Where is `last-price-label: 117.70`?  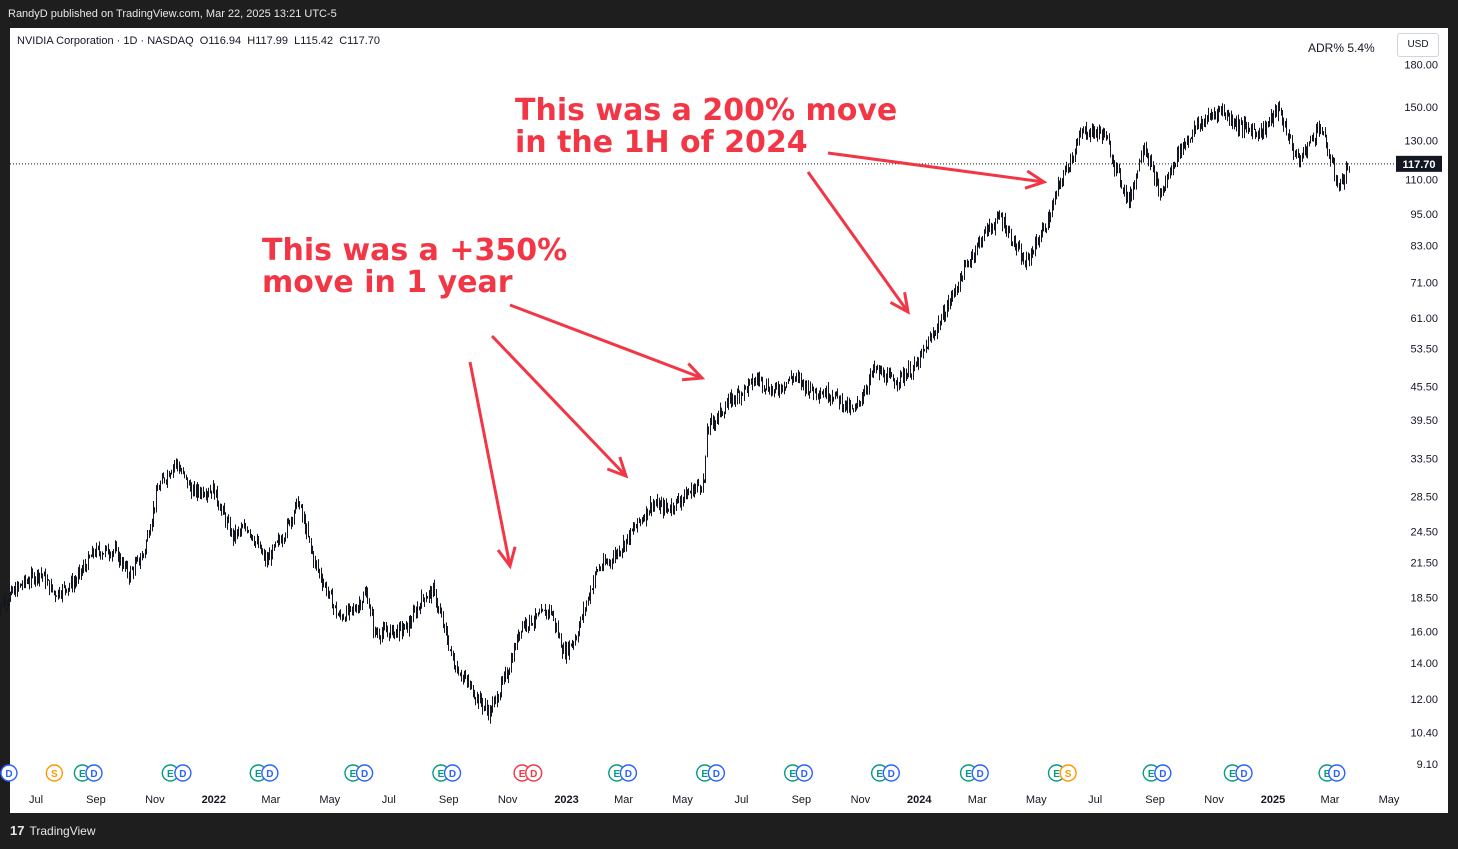
last-price-label: 117.70 is located at coordinates (1418, 165).